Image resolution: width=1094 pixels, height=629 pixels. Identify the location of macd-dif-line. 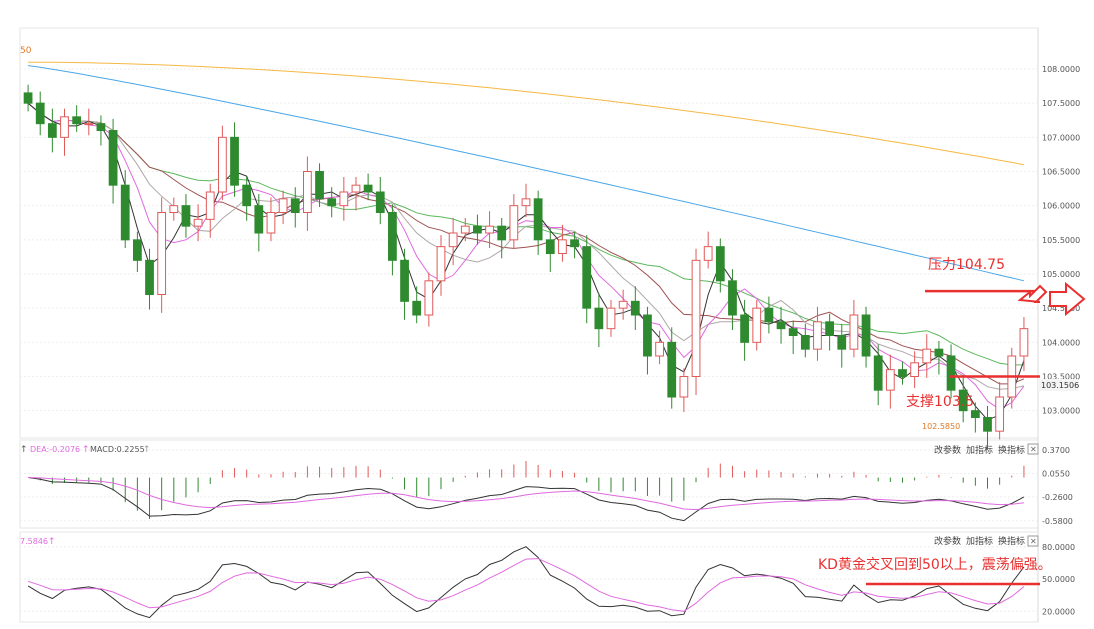
(526, 499).